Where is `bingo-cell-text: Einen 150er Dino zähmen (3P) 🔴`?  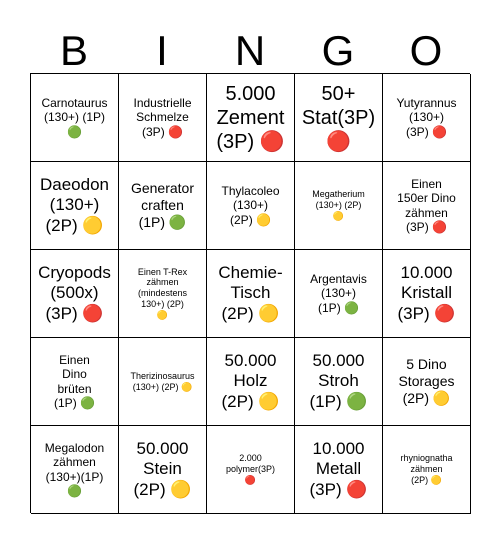 bingo-cell-text: Einen 150er Dino zähmen (3P) 🔴 is located at coordinates (426, 205).